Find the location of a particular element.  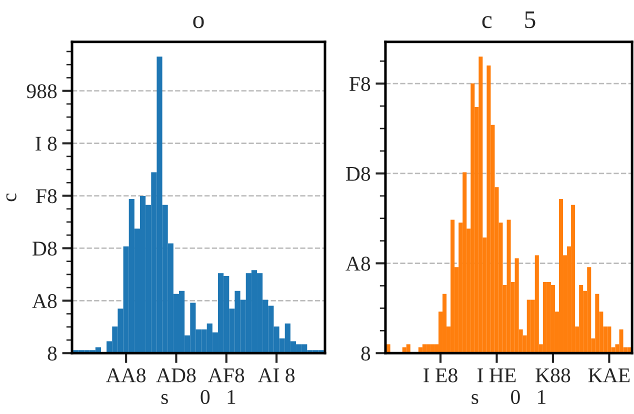

x-tick-label: KAE is located at coordinates (609, 375).